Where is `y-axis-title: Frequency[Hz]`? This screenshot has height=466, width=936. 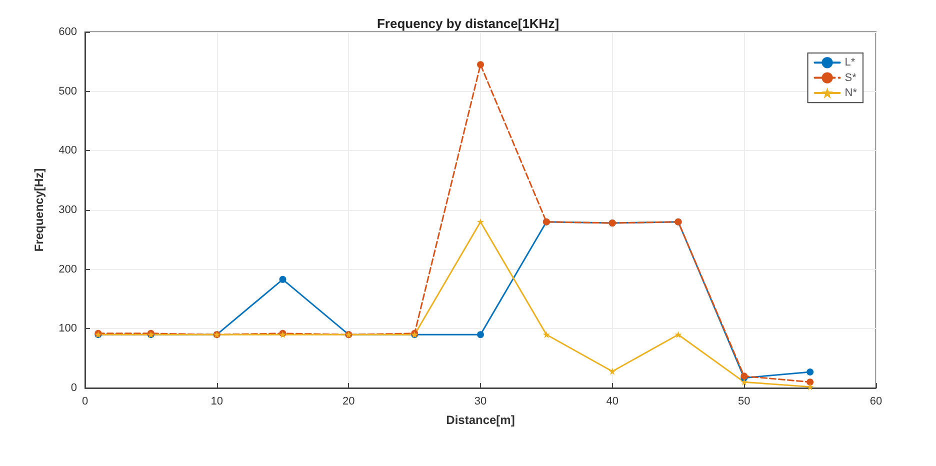 y-axis-title: Frequency[Hz] is located at coordinates (39, 210).